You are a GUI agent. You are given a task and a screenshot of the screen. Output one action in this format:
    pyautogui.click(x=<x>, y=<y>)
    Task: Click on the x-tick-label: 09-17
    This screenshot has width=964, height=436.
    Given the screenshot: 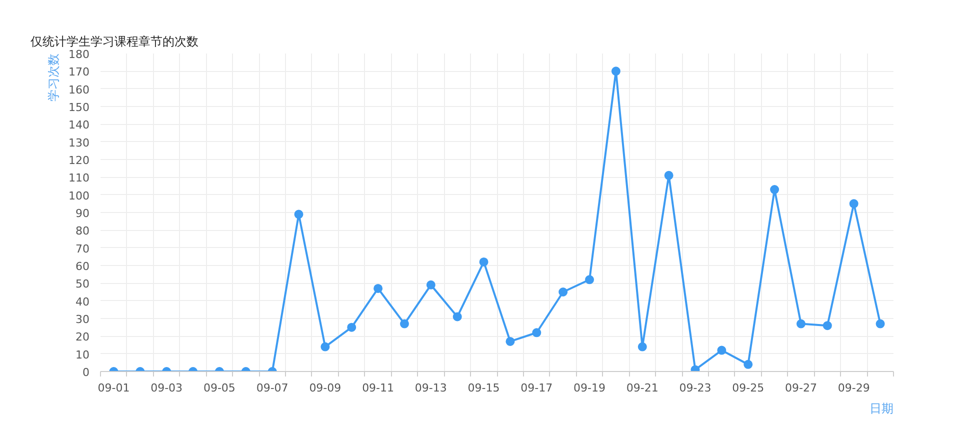 What is the action you would take?
    pyautogui.click(x=536, y=388)
    